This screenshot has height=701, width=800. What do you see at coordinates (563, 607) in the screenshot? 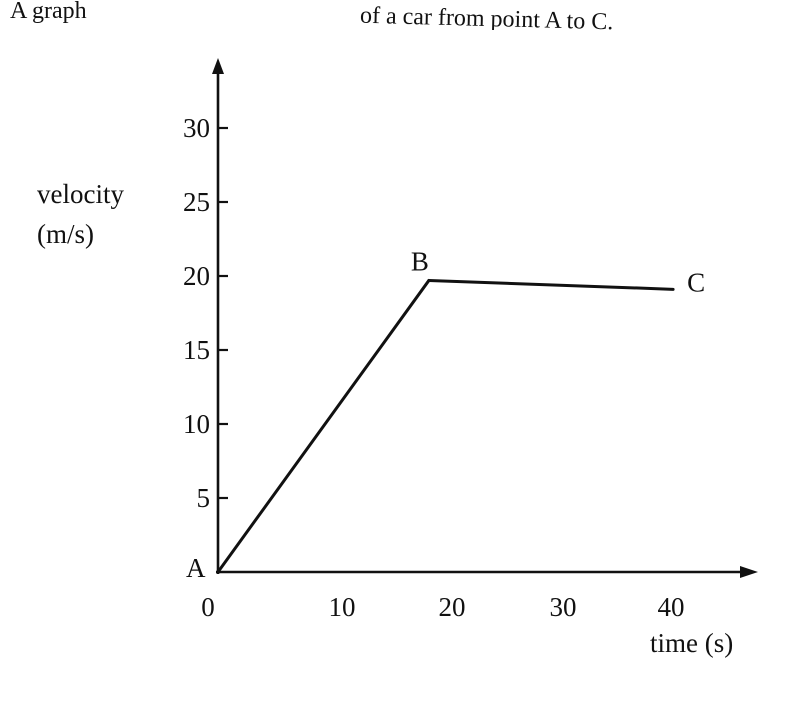
I see `x-tick-label: 30` at bounding box center [563, 607].